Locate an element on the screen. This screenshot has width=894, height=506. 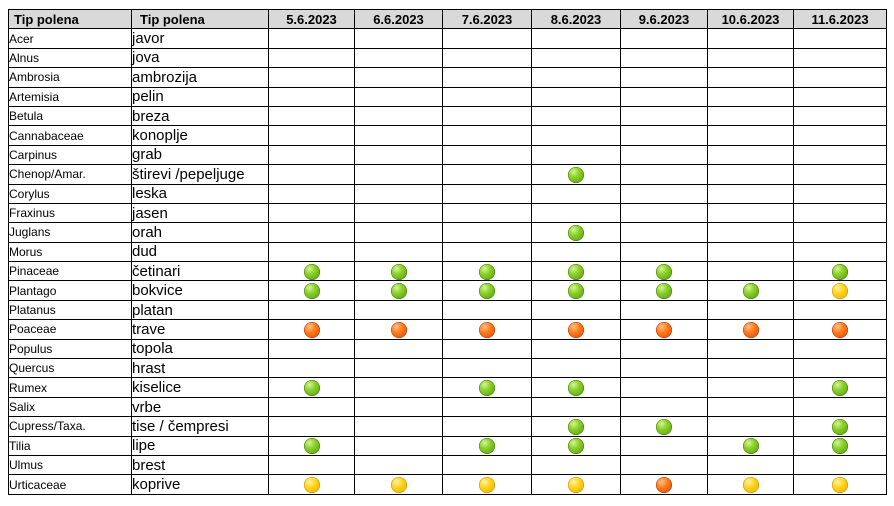
table-row: Acer javor is located at coordinates (447, 38).